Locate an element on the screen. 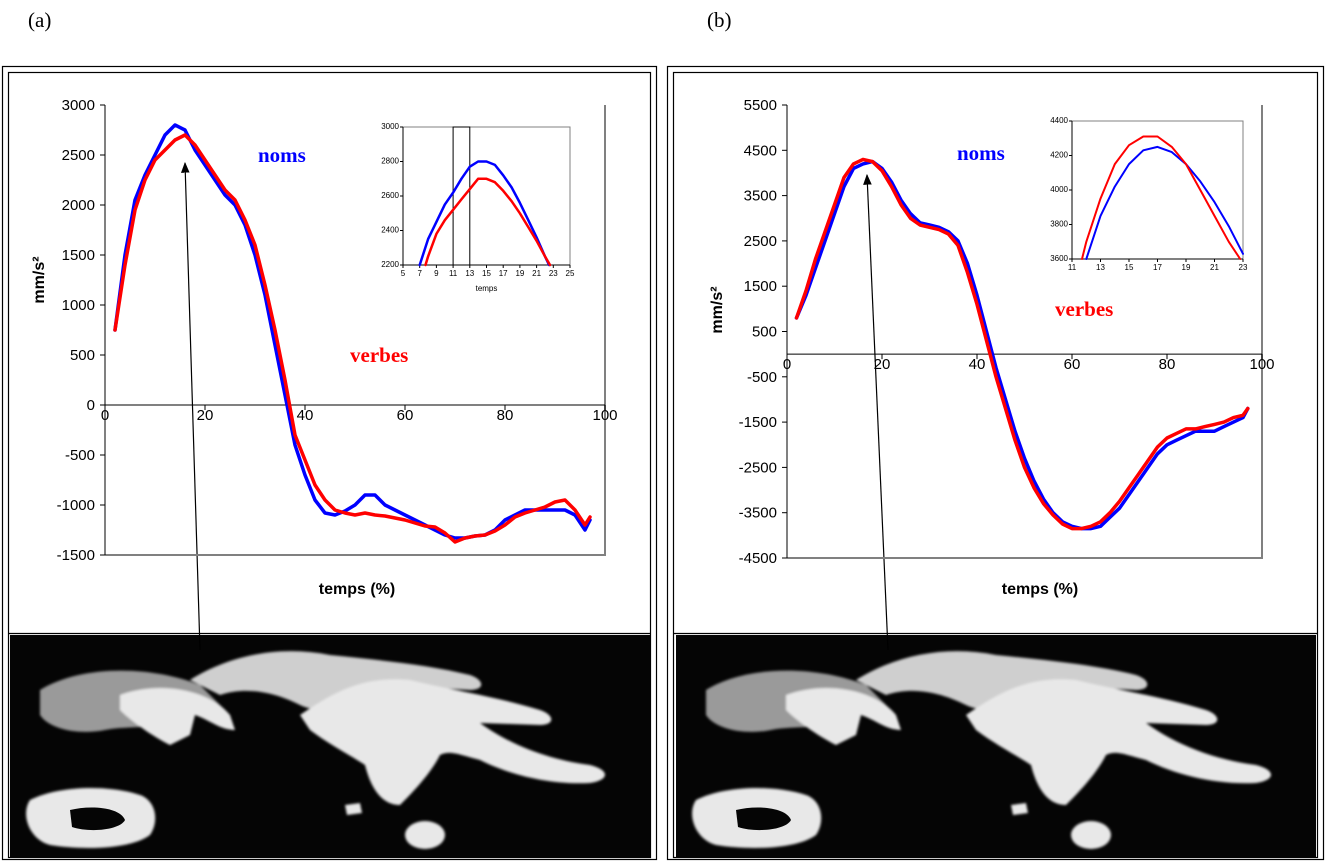 Image resolution: width=1326 pixels, height=861 pixels. x-axis-title: temps is located at coordinates (487, 288).